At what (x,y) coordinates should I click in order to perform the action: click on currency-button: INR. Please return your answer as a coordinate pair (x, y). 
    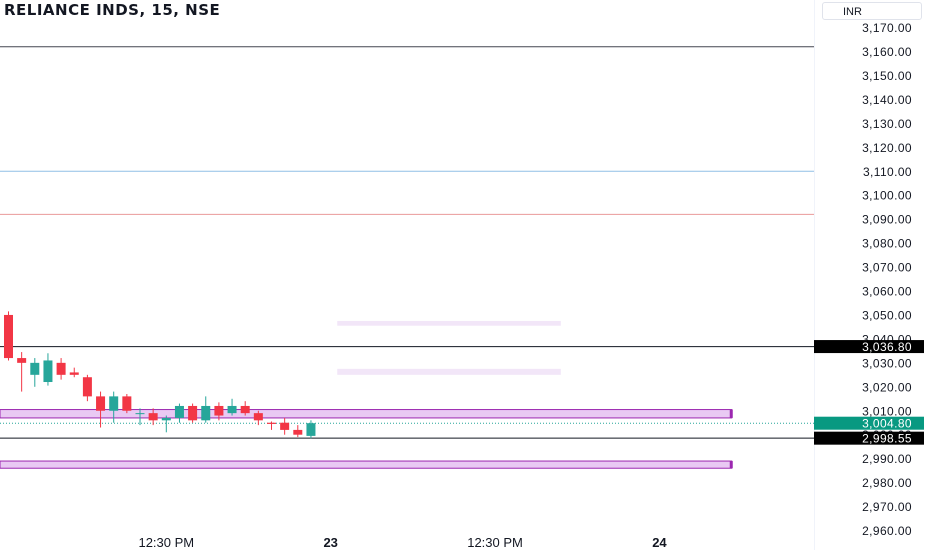
    Looking at the image, I should click on (872, 11).